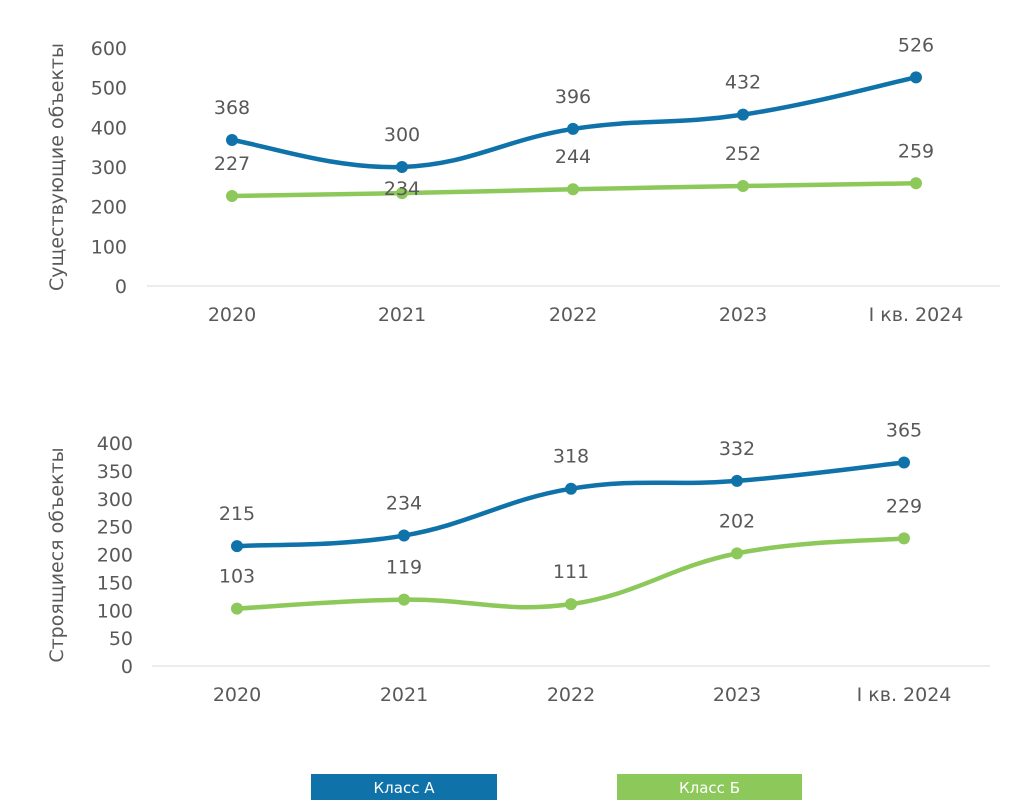  I want to click on data-label: 244, so click(573, 157).